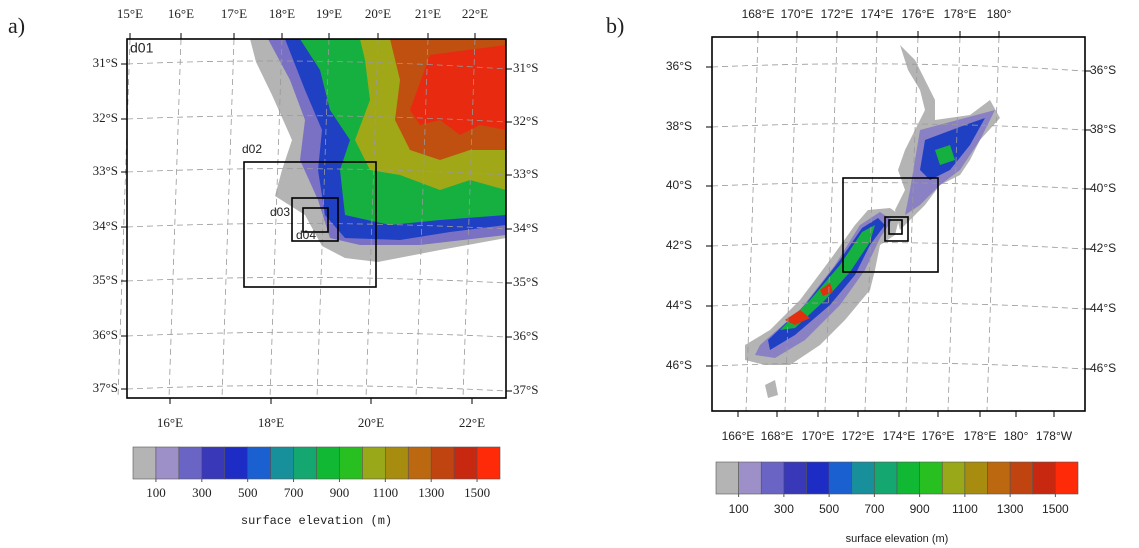 The height and width of the screenshot is (548, 1139). What do you see at coordinates (105, 225) in the screenshot?
I see `left-label: 34°S` at bounding box center [105, 225].